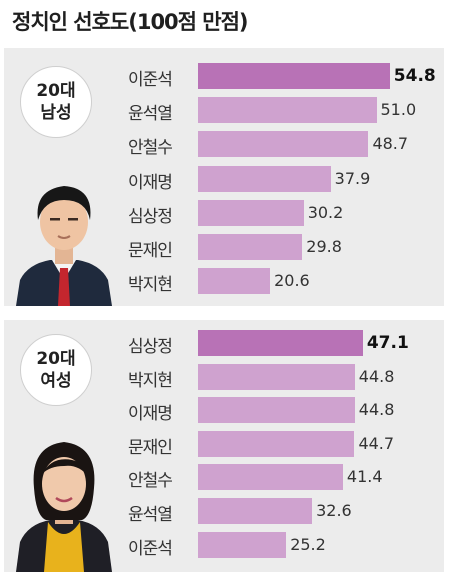 This screenshot has height=574, width=450. Describe the element at coordinates (334, 510) in the screenshot. I see `value-label: 32.6` at that location.